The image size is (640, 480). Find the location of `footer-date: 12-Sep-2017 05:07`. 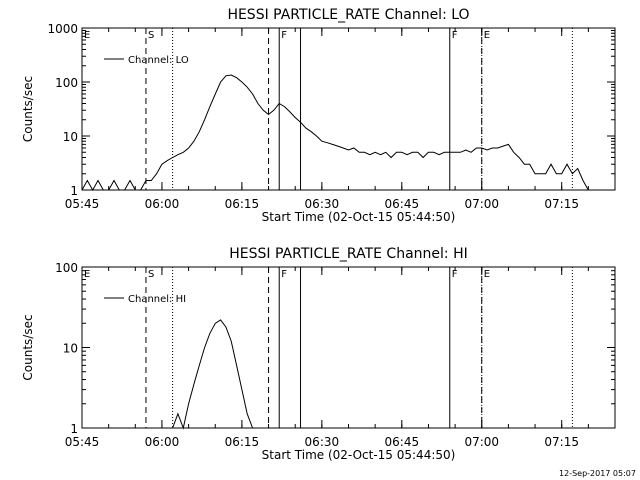

footer-date: 12-Sep-2017 05:07 is located at coordinates (597, 473).